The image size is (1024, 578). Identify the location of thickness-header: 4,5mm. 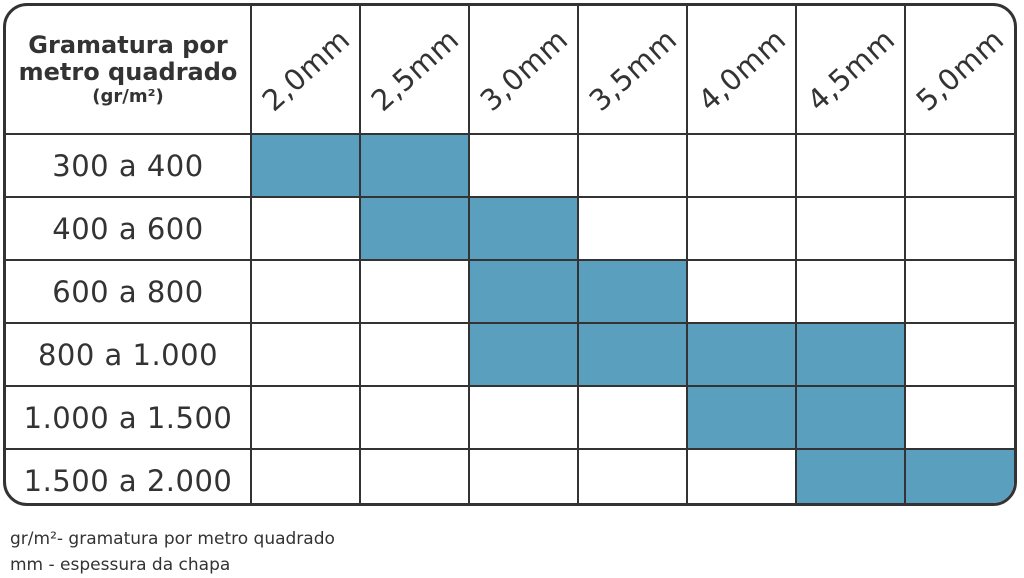
(850, 70).